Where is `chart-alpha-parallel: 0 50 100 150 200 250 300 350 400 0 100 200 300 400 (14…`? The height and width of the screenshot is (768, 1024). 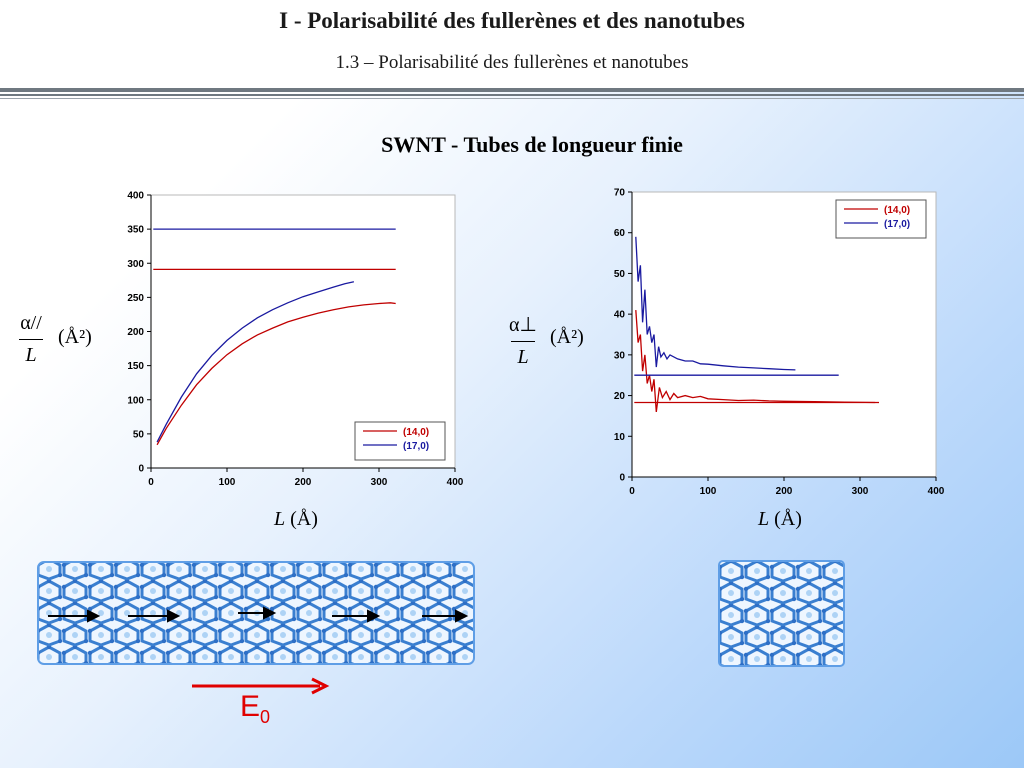 chart-alpha-parallel: 0 50 100 150 200 250 300 350 400 0 100 200 300 400 (14… is located at coordinates (295, 340).